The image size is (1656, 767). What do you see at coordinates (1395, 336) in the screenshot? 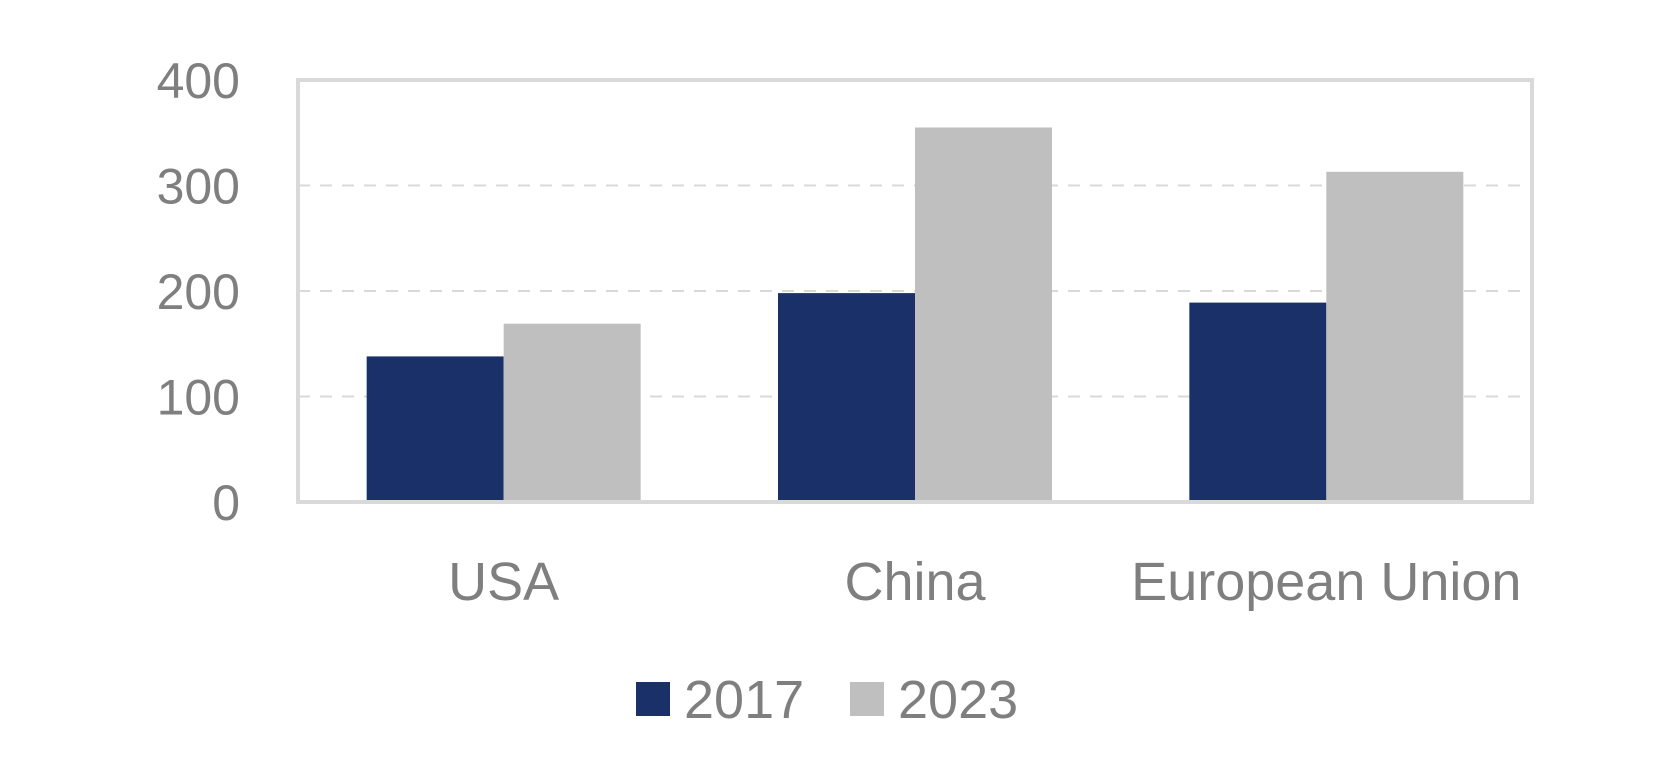
I see `bar-2023-european-union` at bounding box center [1395, 336].